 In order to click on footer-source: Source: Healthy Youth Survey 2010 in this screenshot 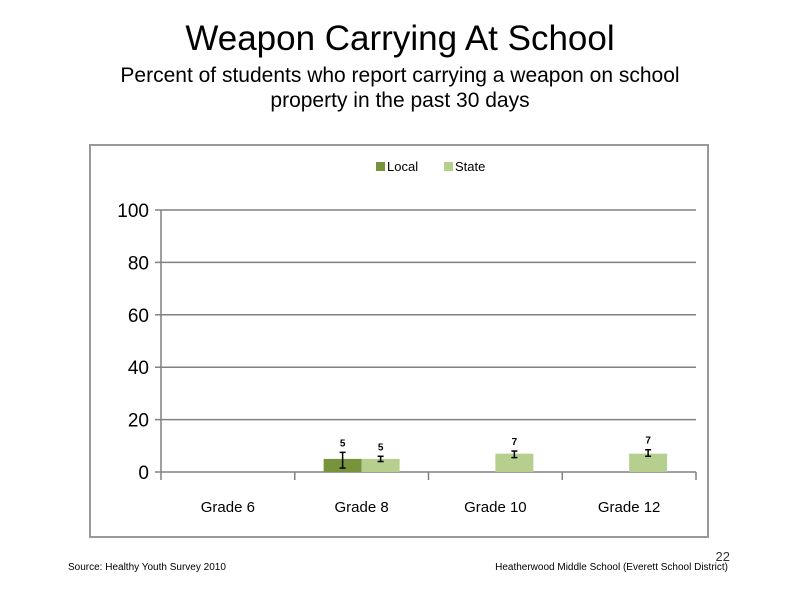, I will do `click(147, 567)`.